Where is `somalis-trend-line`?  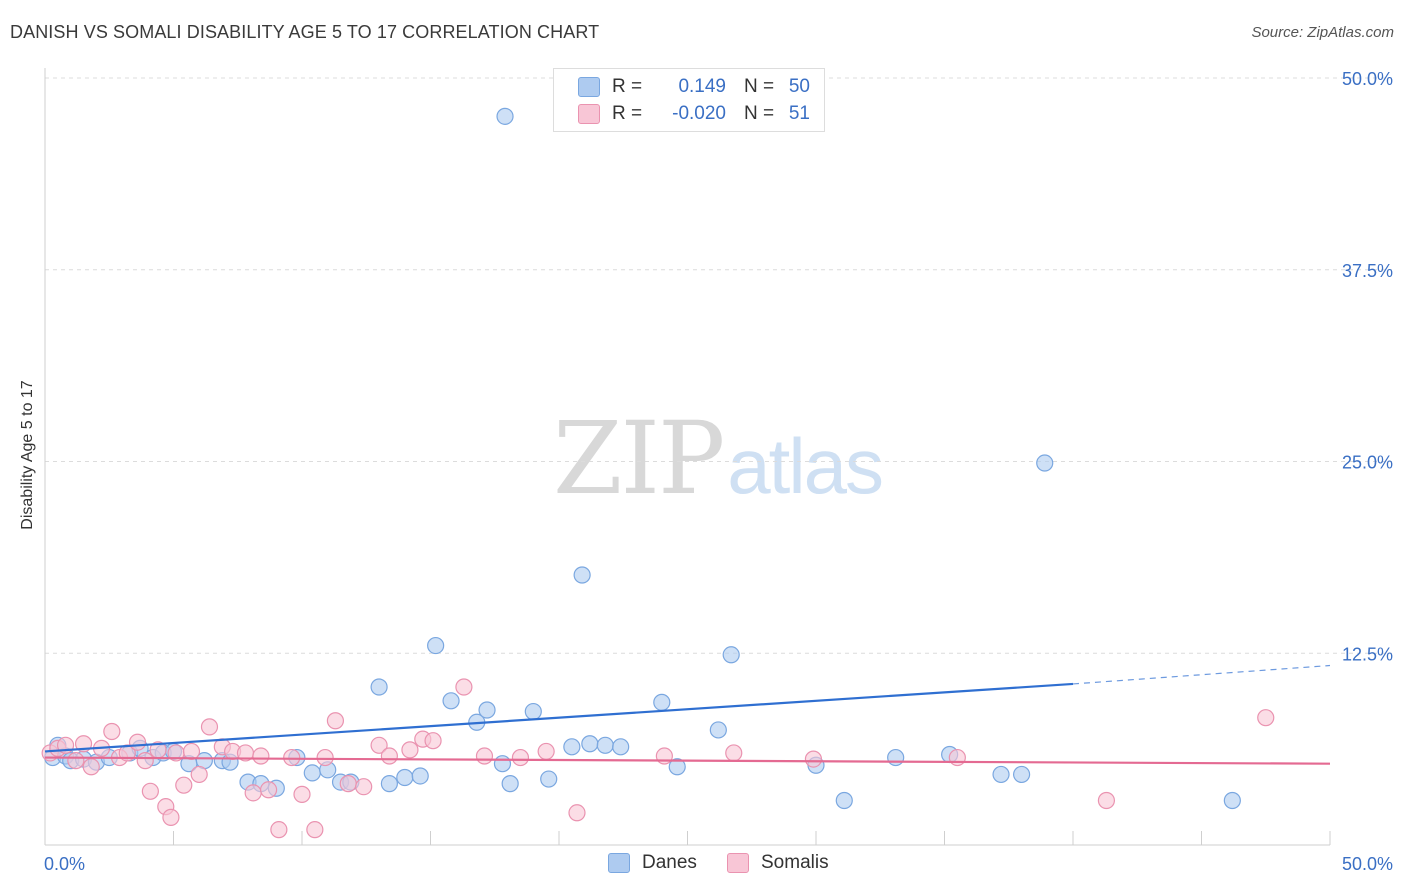
somalis-trend-line is located at coordinates (687, 760).